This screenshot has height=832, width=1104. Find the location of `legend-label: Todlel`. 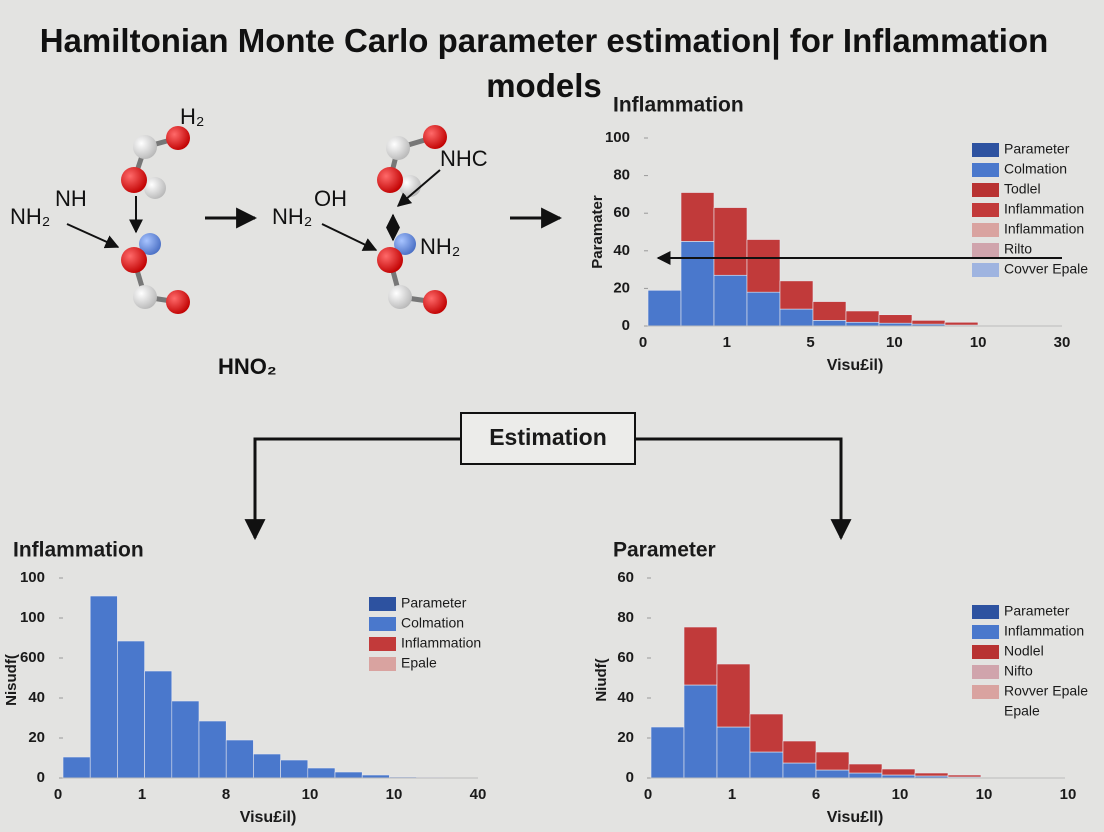

legend-label: Todlel is located at coordinates (1022, 189).